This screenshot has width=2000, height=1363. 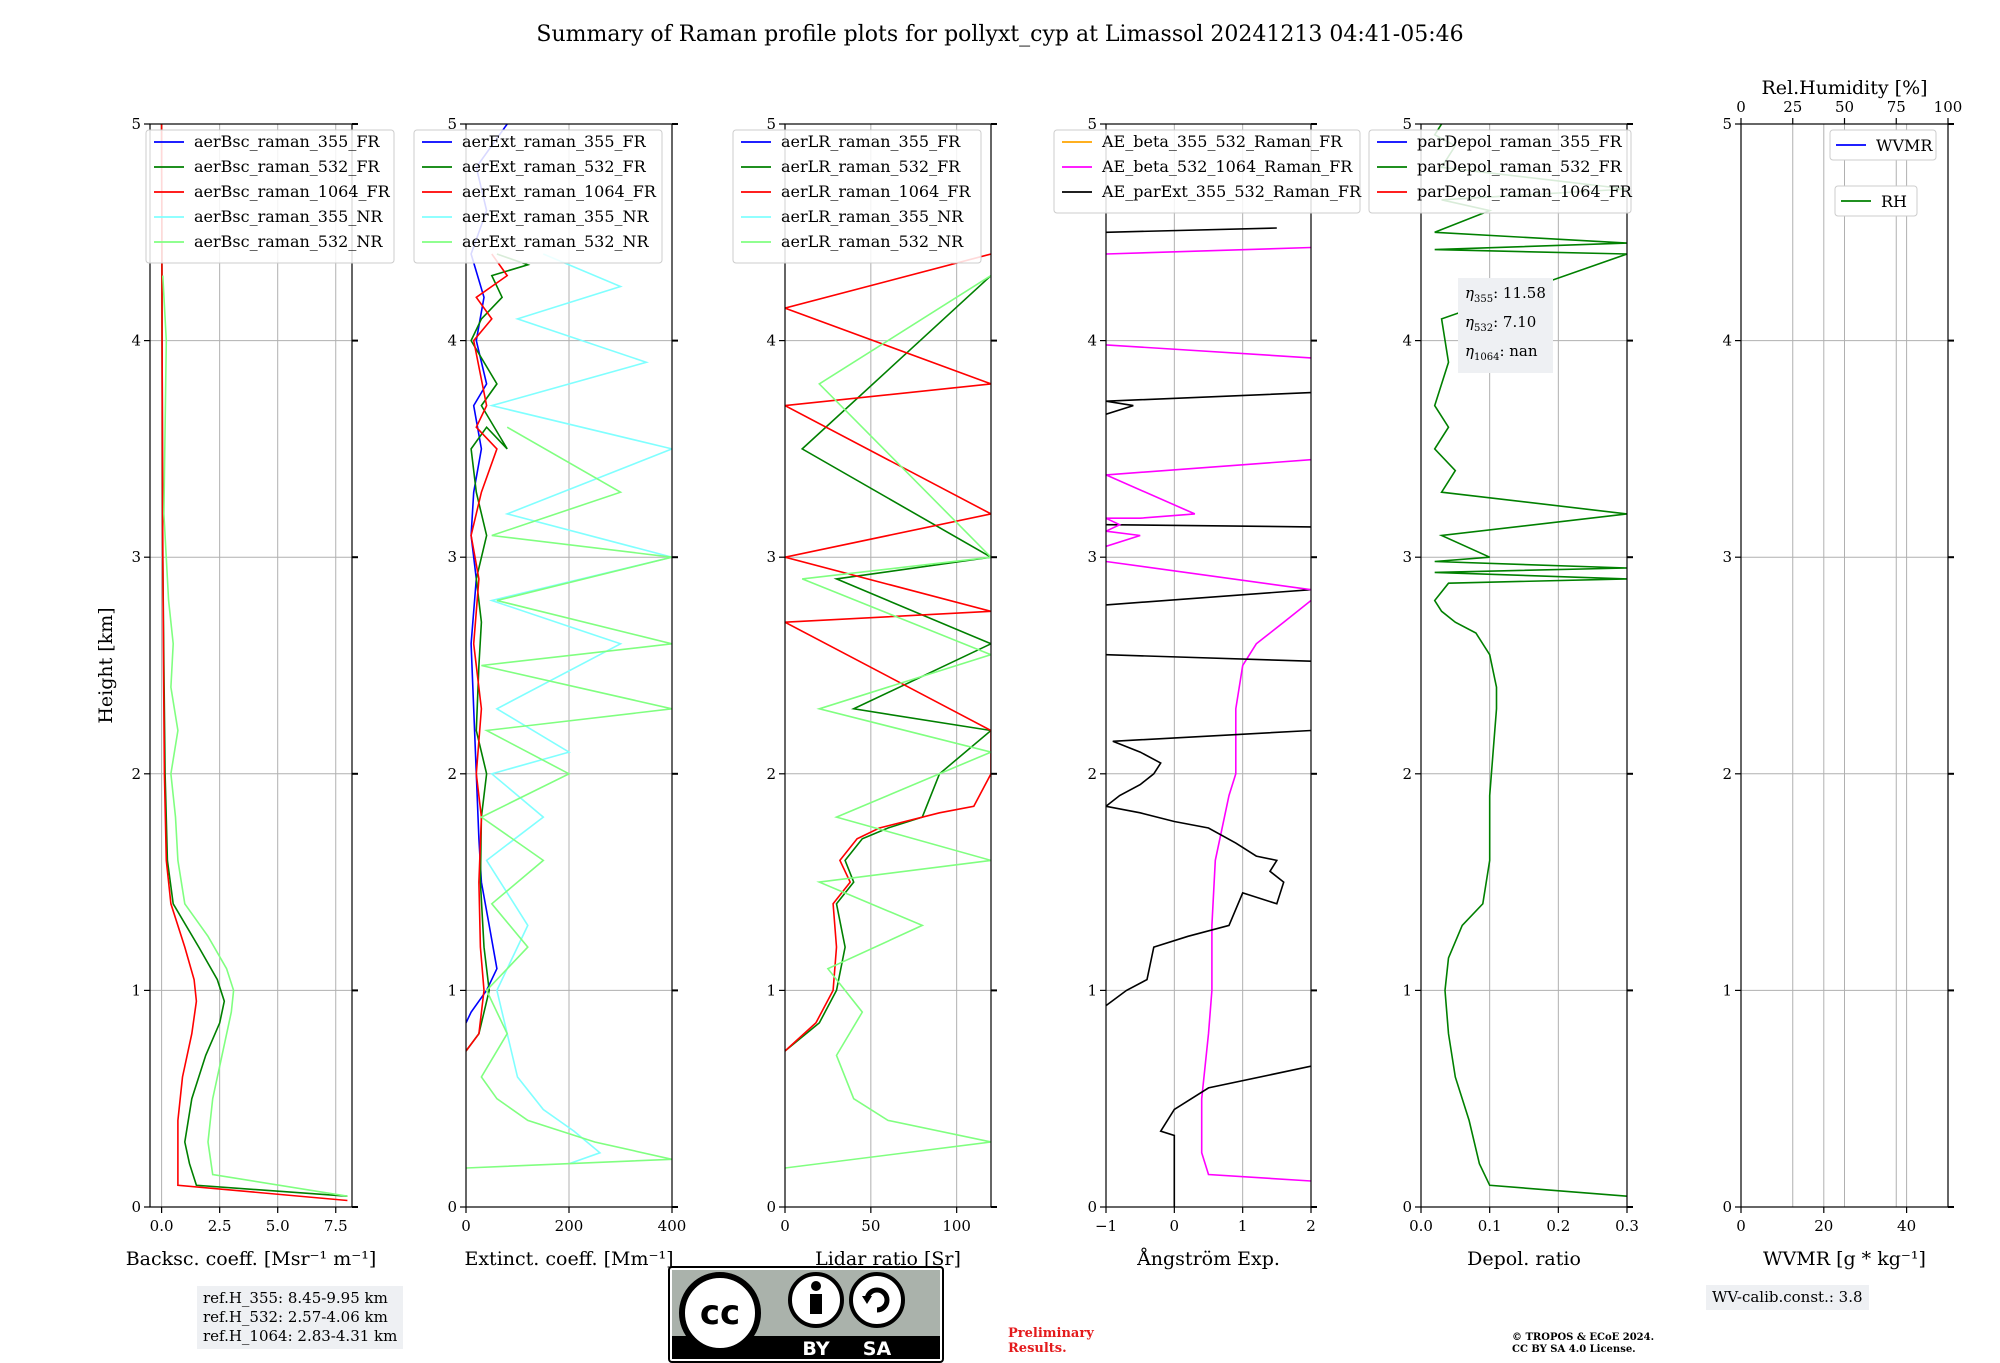 I want to click on series-line-aerLR_raman_1064_FR, so click(x=888, y=652).